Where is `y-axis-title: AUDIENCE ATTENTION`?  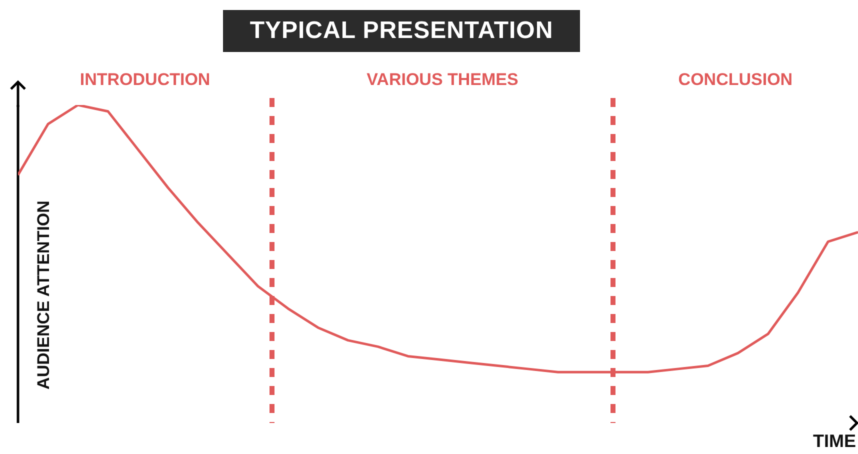 y-axis-title: AUDIENCE ATTENTION is located at coordinates (44, 296).